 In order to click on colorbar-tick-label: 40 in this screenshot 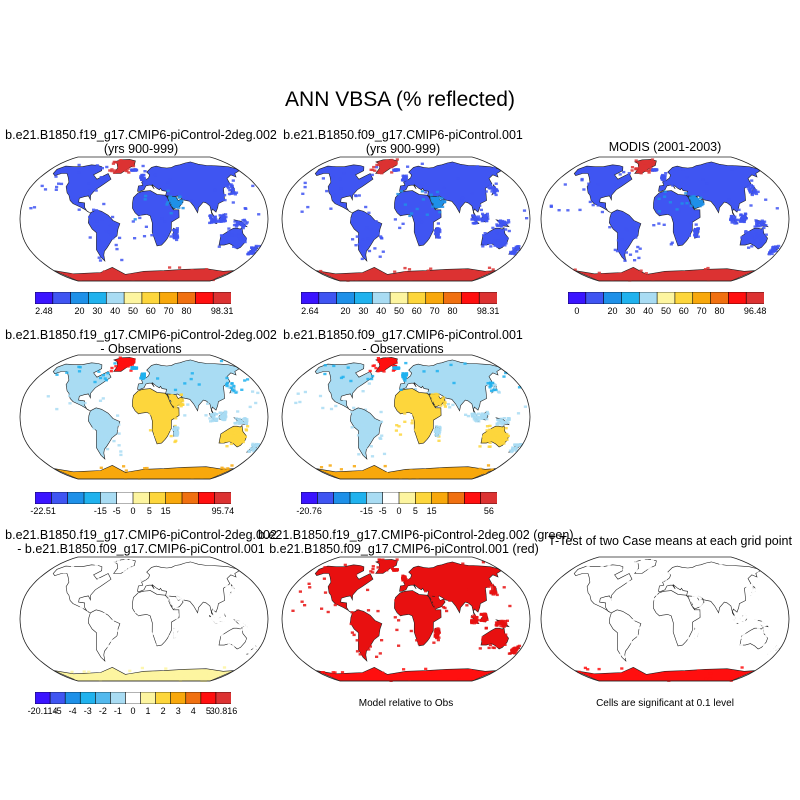, I will do `click(115, 311)`.